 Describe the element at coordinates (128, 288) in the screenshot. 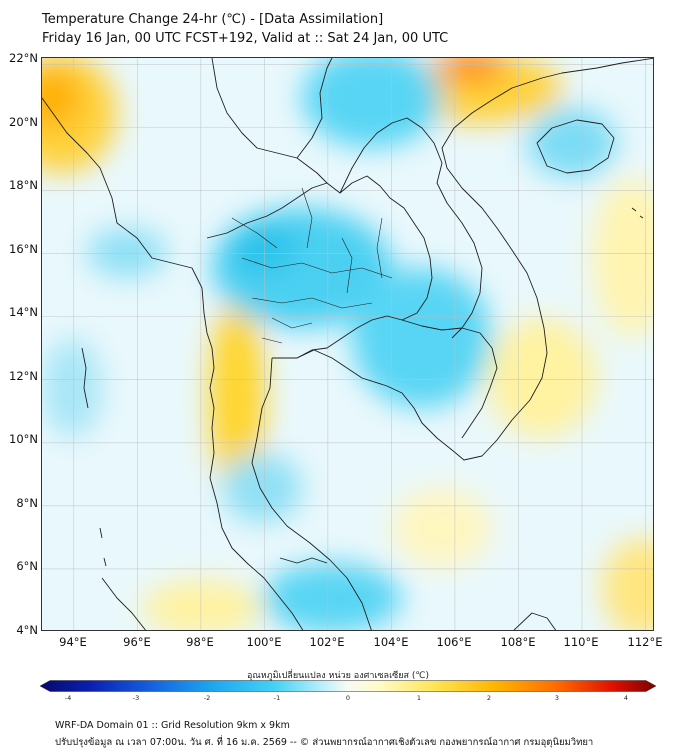

I see `coastline-myanmar` at that location.